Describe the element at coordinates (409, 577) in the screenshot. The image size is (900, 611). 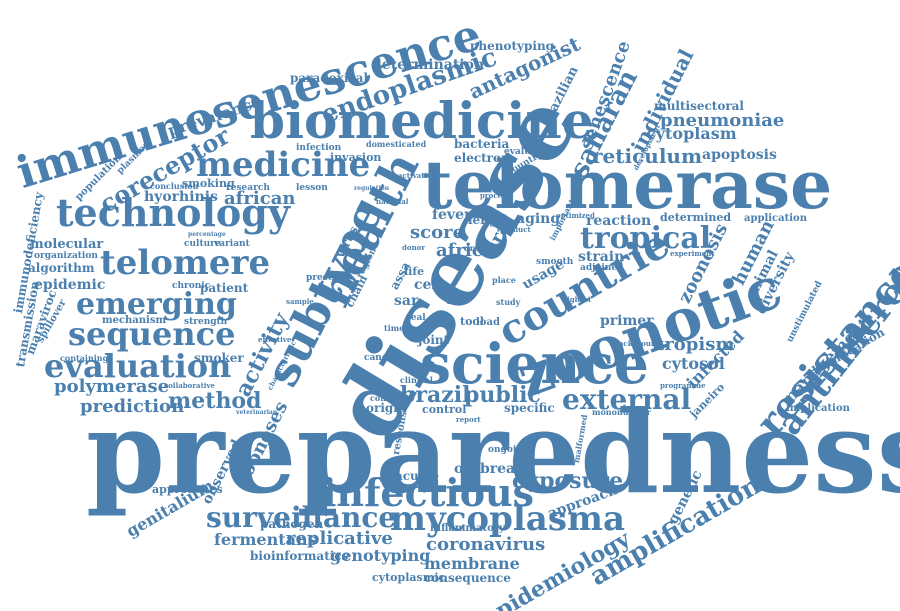
I see `word-cytoplasmic: cytoplasmic` at that location.